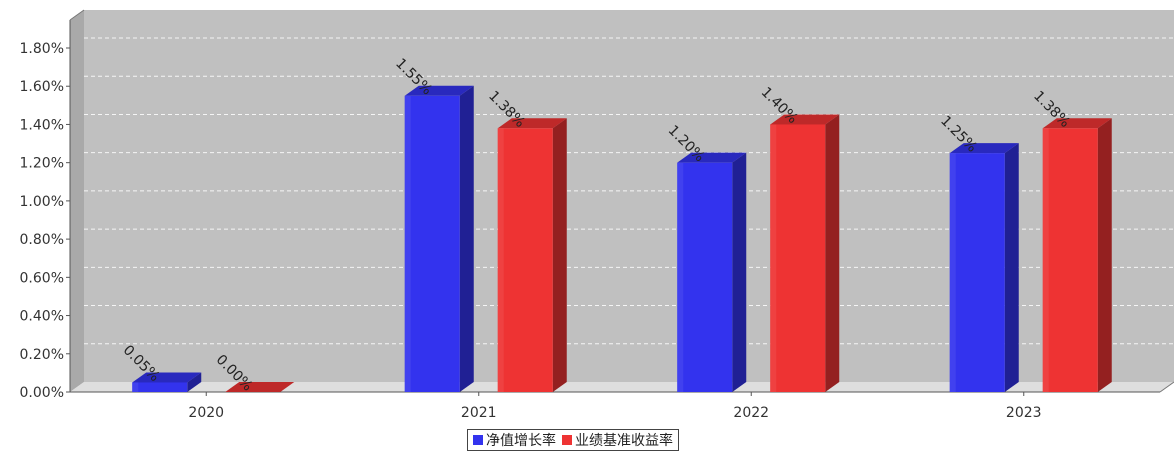 This screenshot has height=457, width=1174. I want to click on x-tick-label: 2021, so click(479, 413).